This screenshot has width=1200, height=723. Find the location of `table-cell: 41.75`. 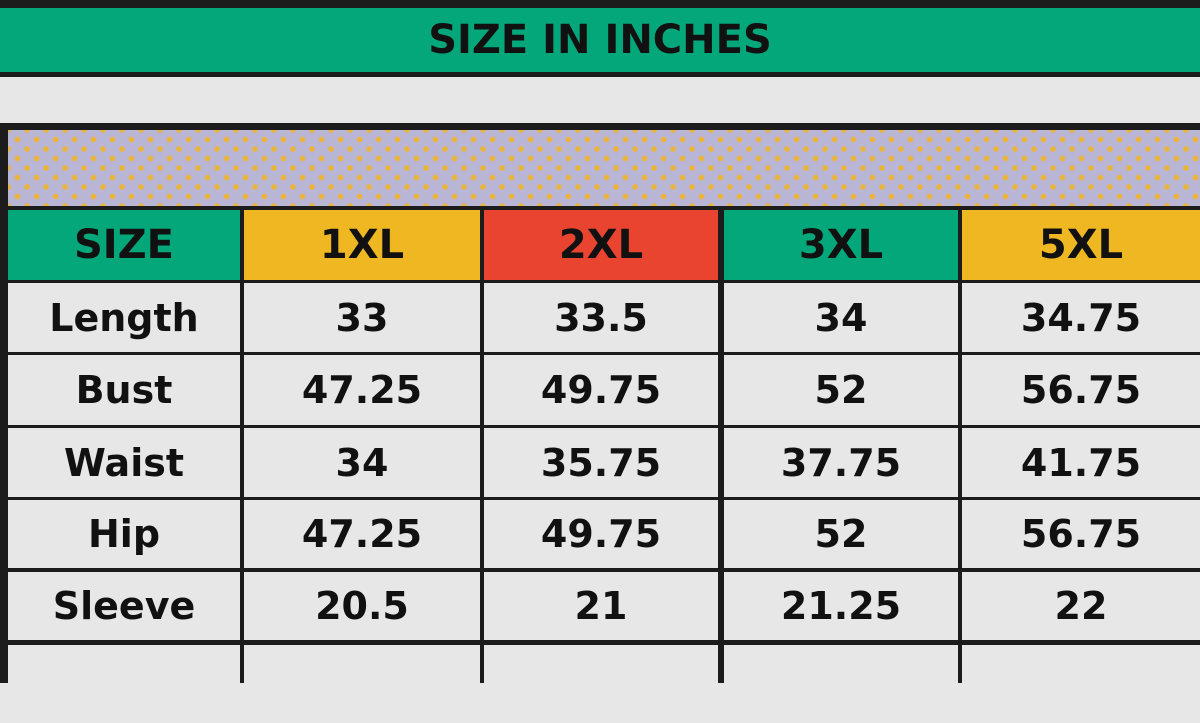

table-cell: 41.75 is located at coordinates (1081, 462).